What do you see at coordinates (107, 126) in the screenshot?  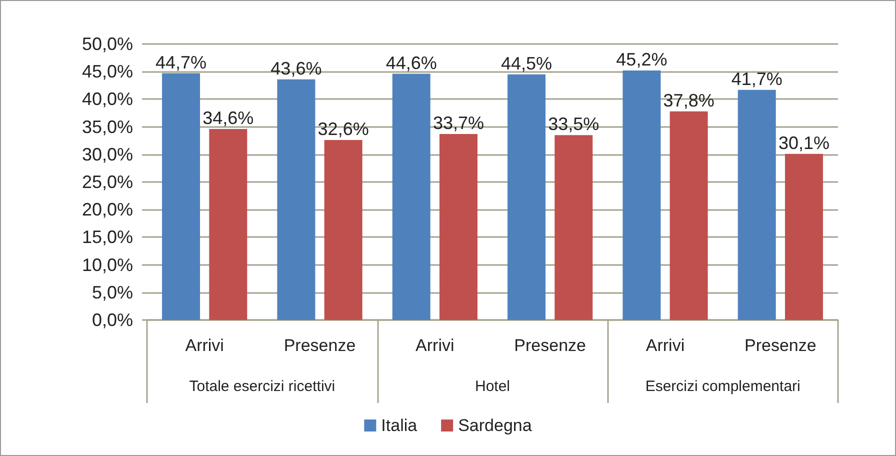 I see `y-tick-label: 35,0%` at bounding box center [107, 126].